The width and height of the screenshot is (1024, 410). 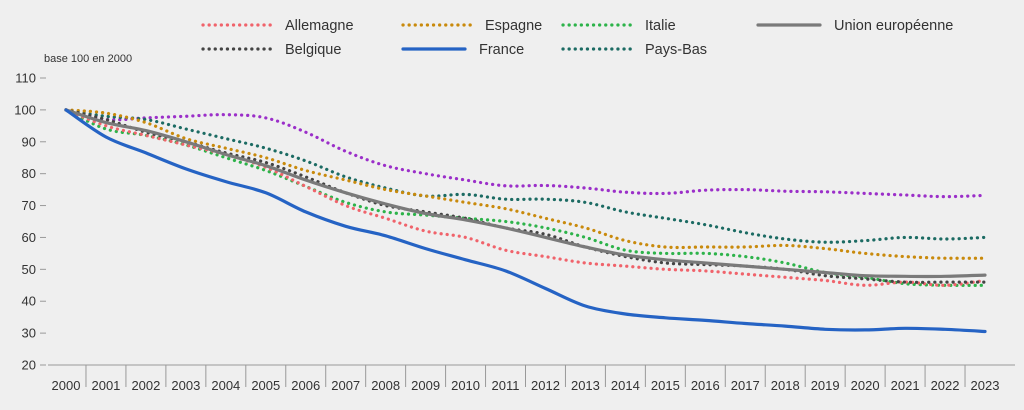 I want to click on legend-label: Union européenne, so click(x=893, y=26).